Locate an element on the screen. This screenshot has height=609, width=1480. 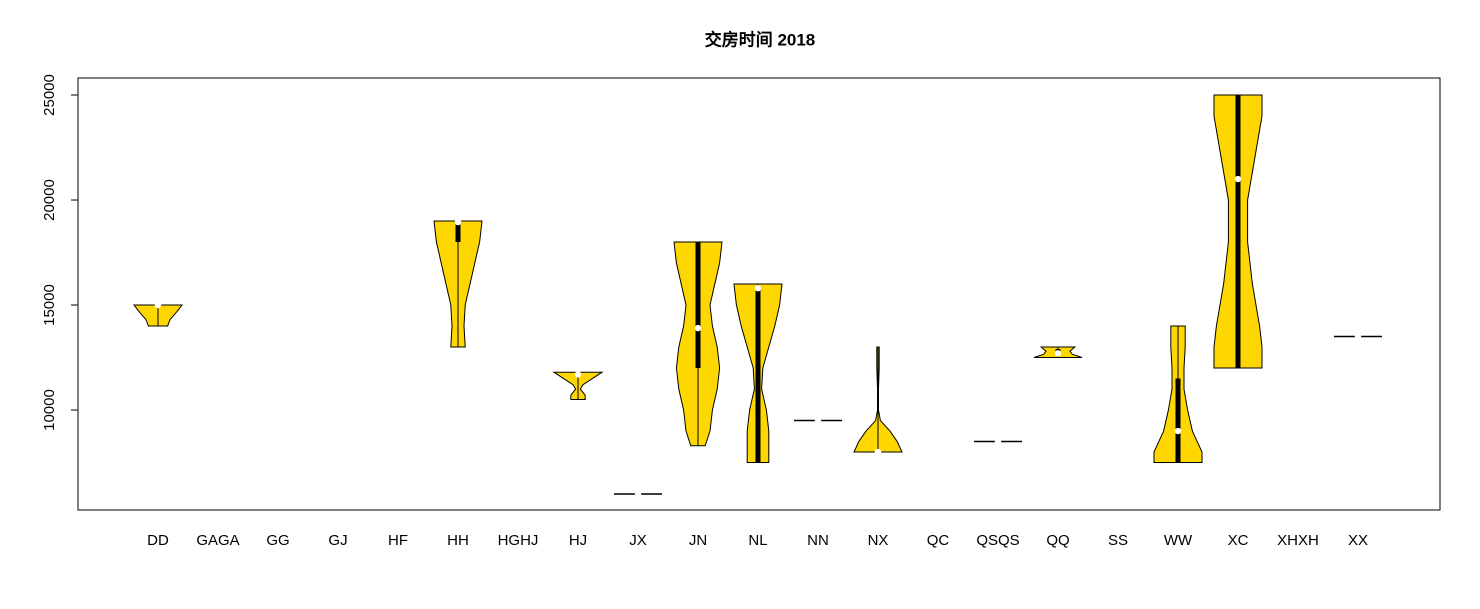
x-tick-label: NN is located at coordinates (818, 540).